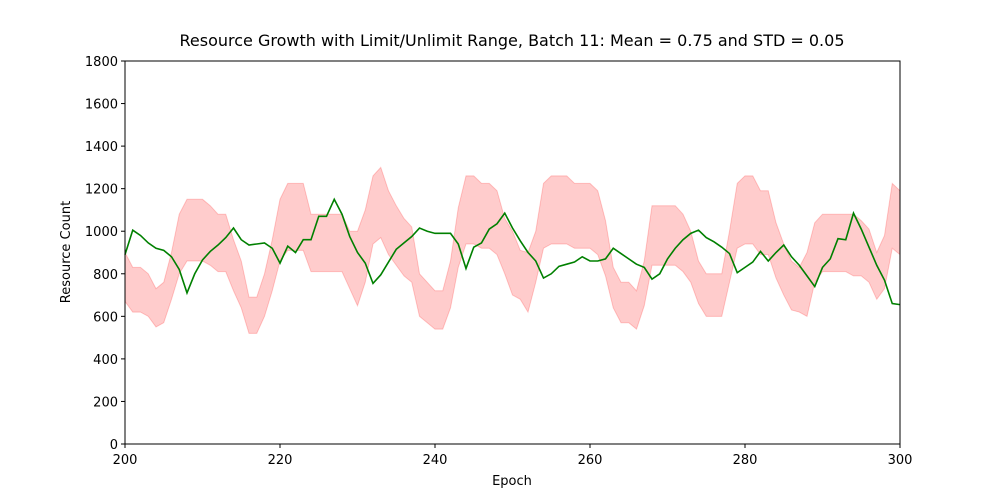  Describe the element at coordinates (590, 460) in the screenshot. I see `x-tick-label: 260` at that location.